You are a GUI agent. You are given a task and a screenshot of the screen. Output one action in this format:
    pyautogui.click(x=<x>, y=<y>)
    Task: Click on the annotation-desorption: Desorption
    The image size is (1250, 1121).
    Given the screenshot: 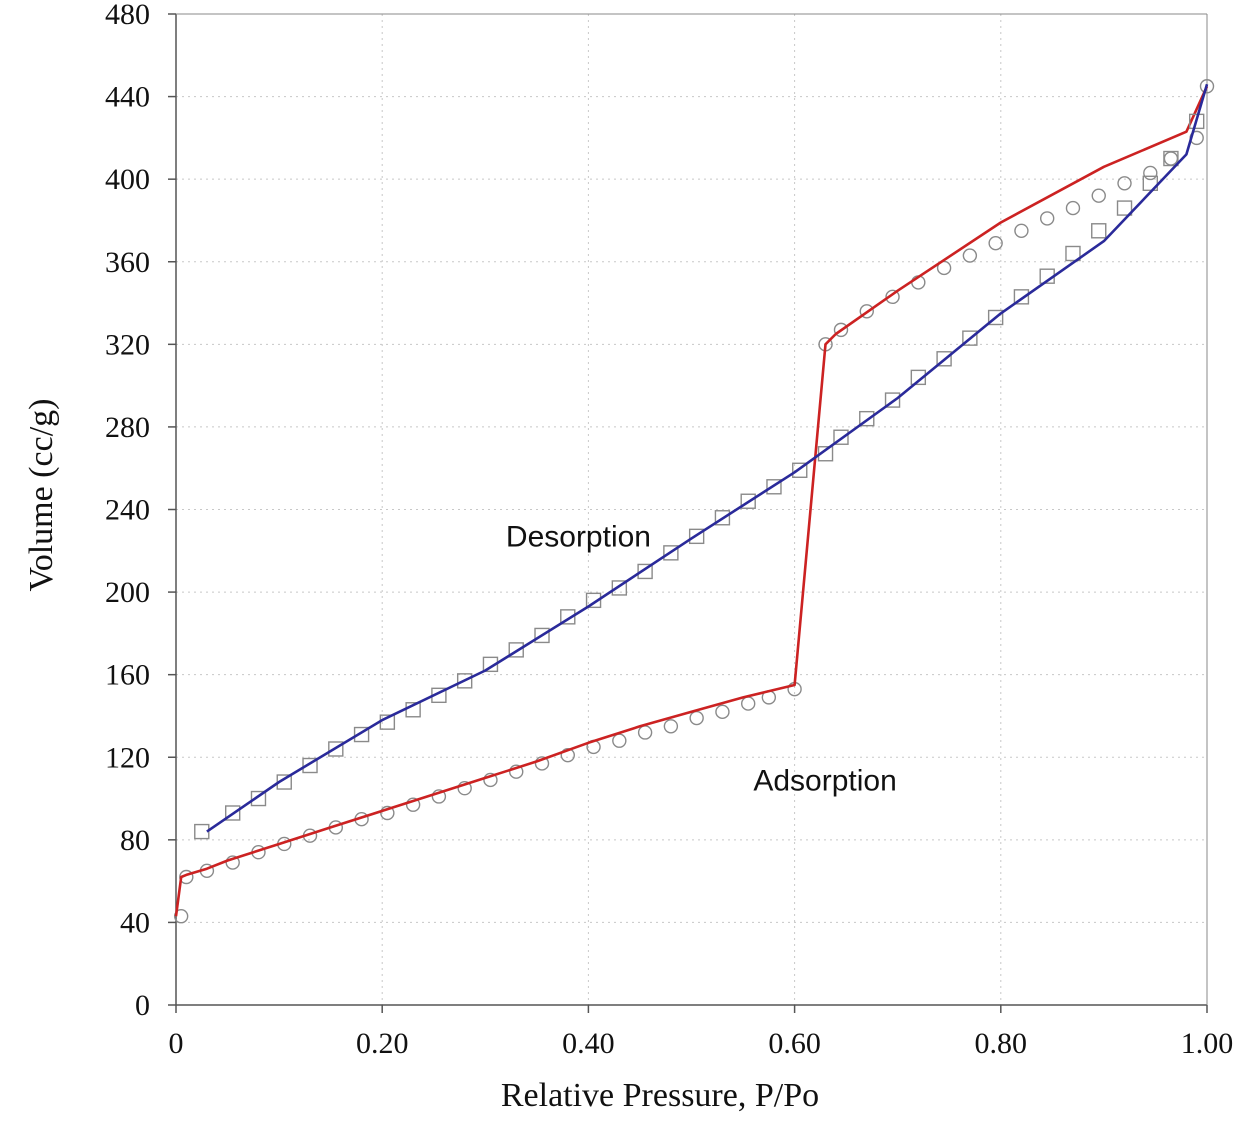 What is the action you would take?
    pyautogui.click(x=578, y=537)
    